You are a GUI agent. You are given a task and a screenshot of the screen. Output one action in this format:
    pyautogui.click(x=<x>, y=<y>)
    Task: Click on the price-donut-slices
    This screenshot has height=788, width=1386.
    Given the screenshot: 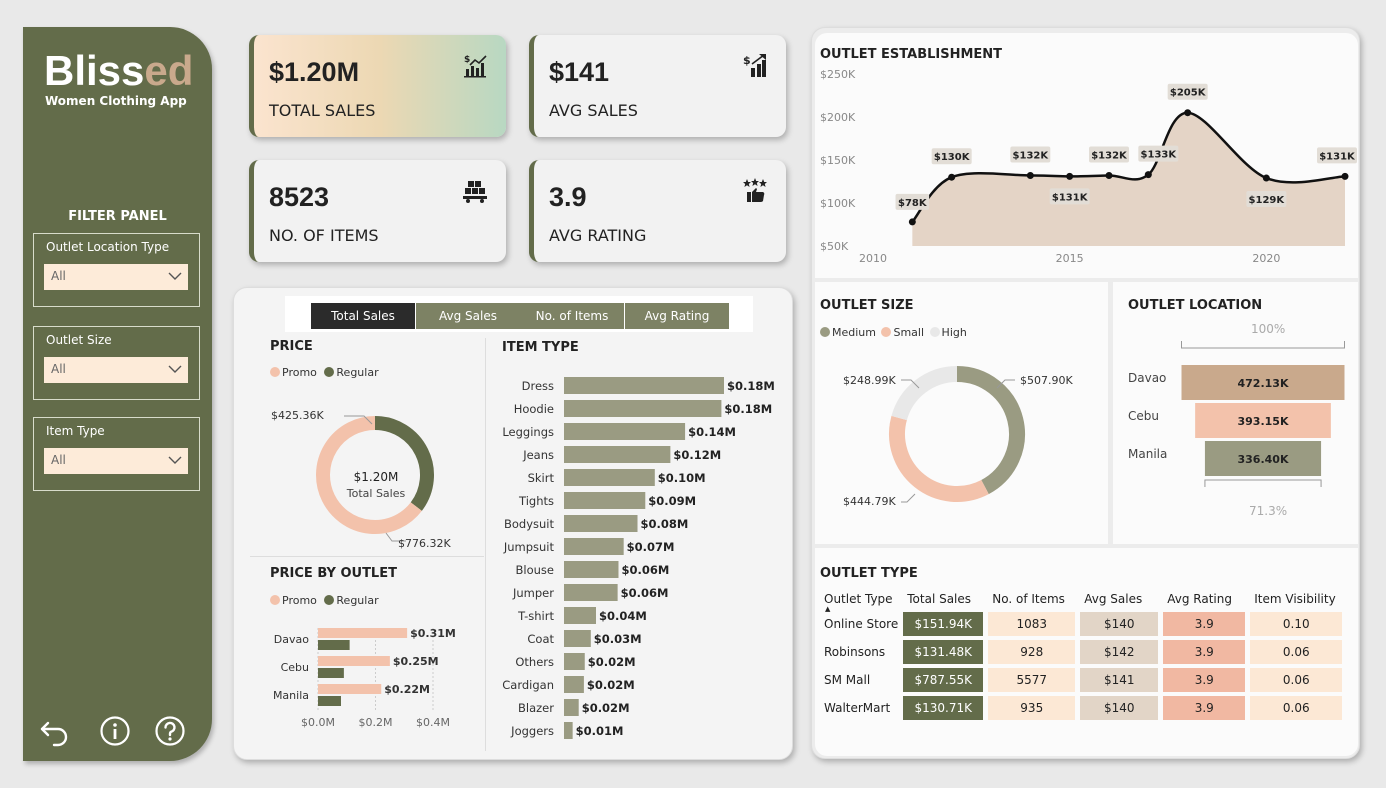 What is the action you would take?
    pyautogui.click(x=375, y=475)
    